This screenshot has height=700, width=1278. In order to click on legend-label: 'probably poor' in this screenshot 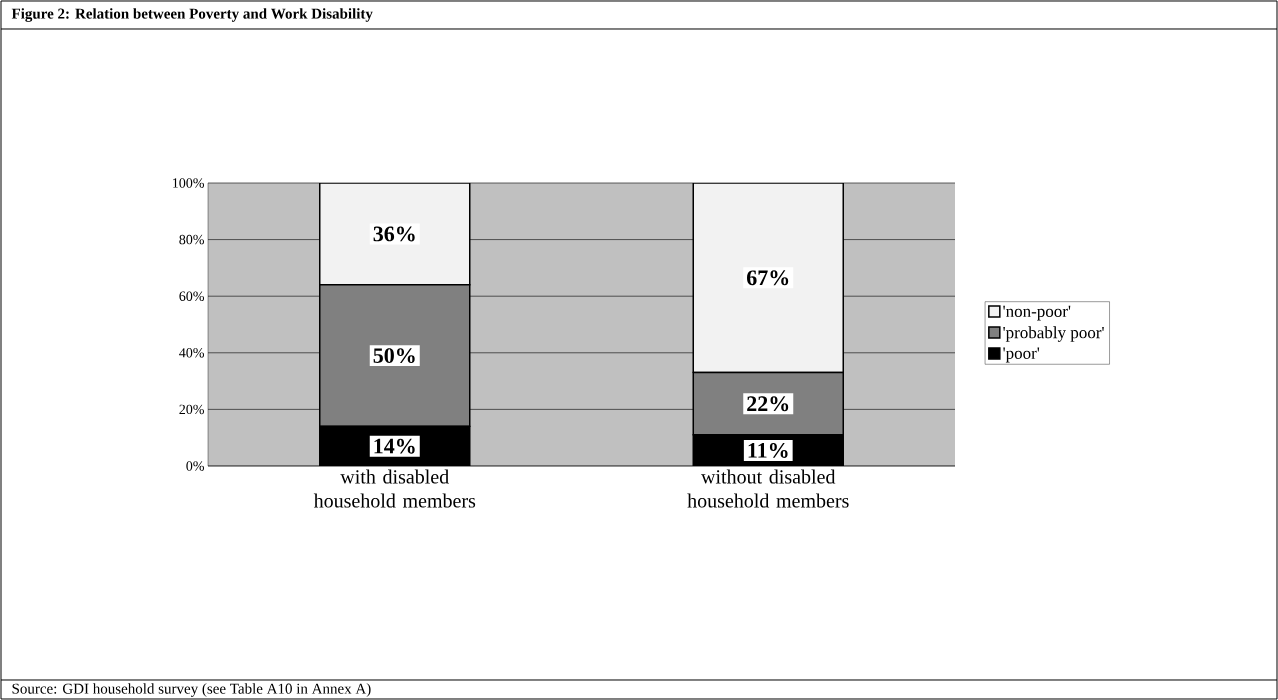, I will do `click(1053, 334)`.